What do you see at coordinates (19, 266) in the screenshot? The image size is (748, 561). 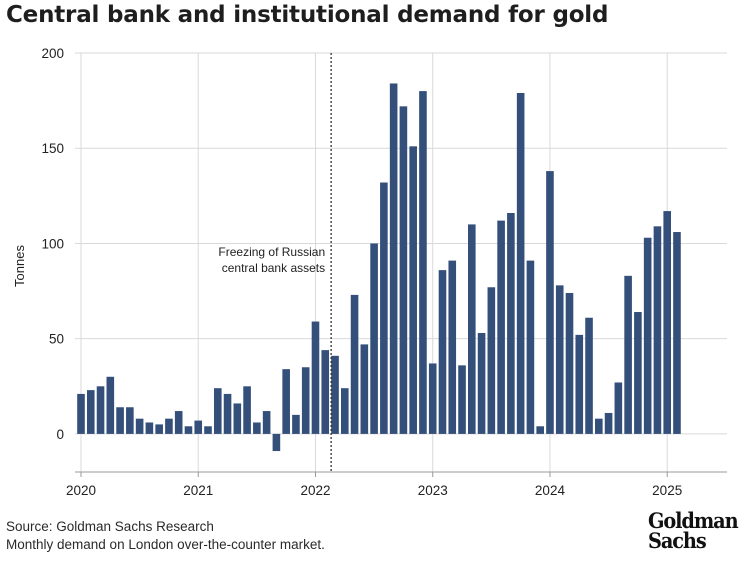 I see `y-axis-label: Tonnes` at bounding box center [19, 266].